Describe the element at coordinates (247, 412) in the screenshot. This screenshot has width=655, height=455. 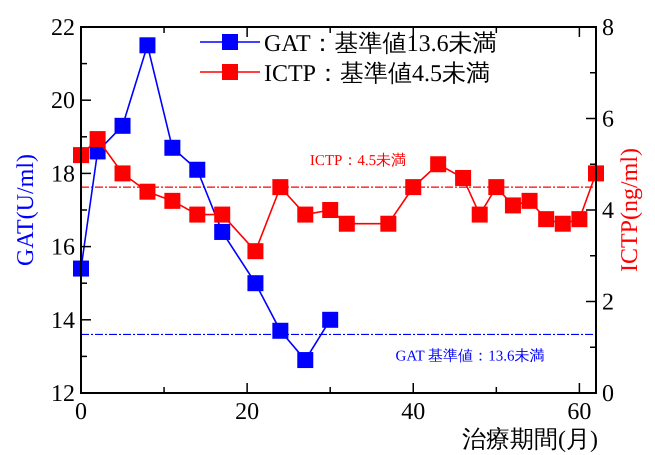
I see `x-tick-label: 20` at that location.